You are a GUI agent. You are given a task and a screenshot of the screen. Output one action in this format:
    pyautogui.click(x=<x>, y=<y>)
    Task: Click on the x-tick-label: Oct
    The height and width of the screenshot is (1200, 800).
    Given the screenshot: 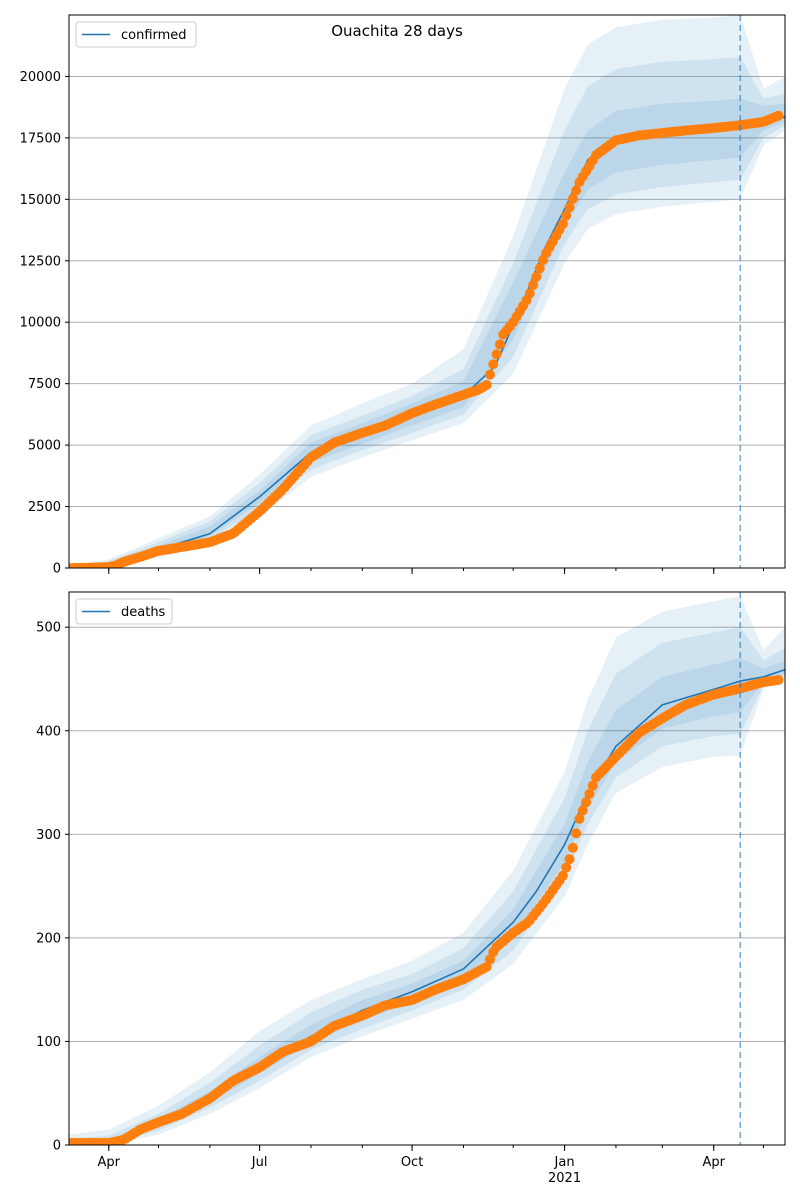 What is the action you would take?
    pyautogui.click(x=412, y=1162)
    